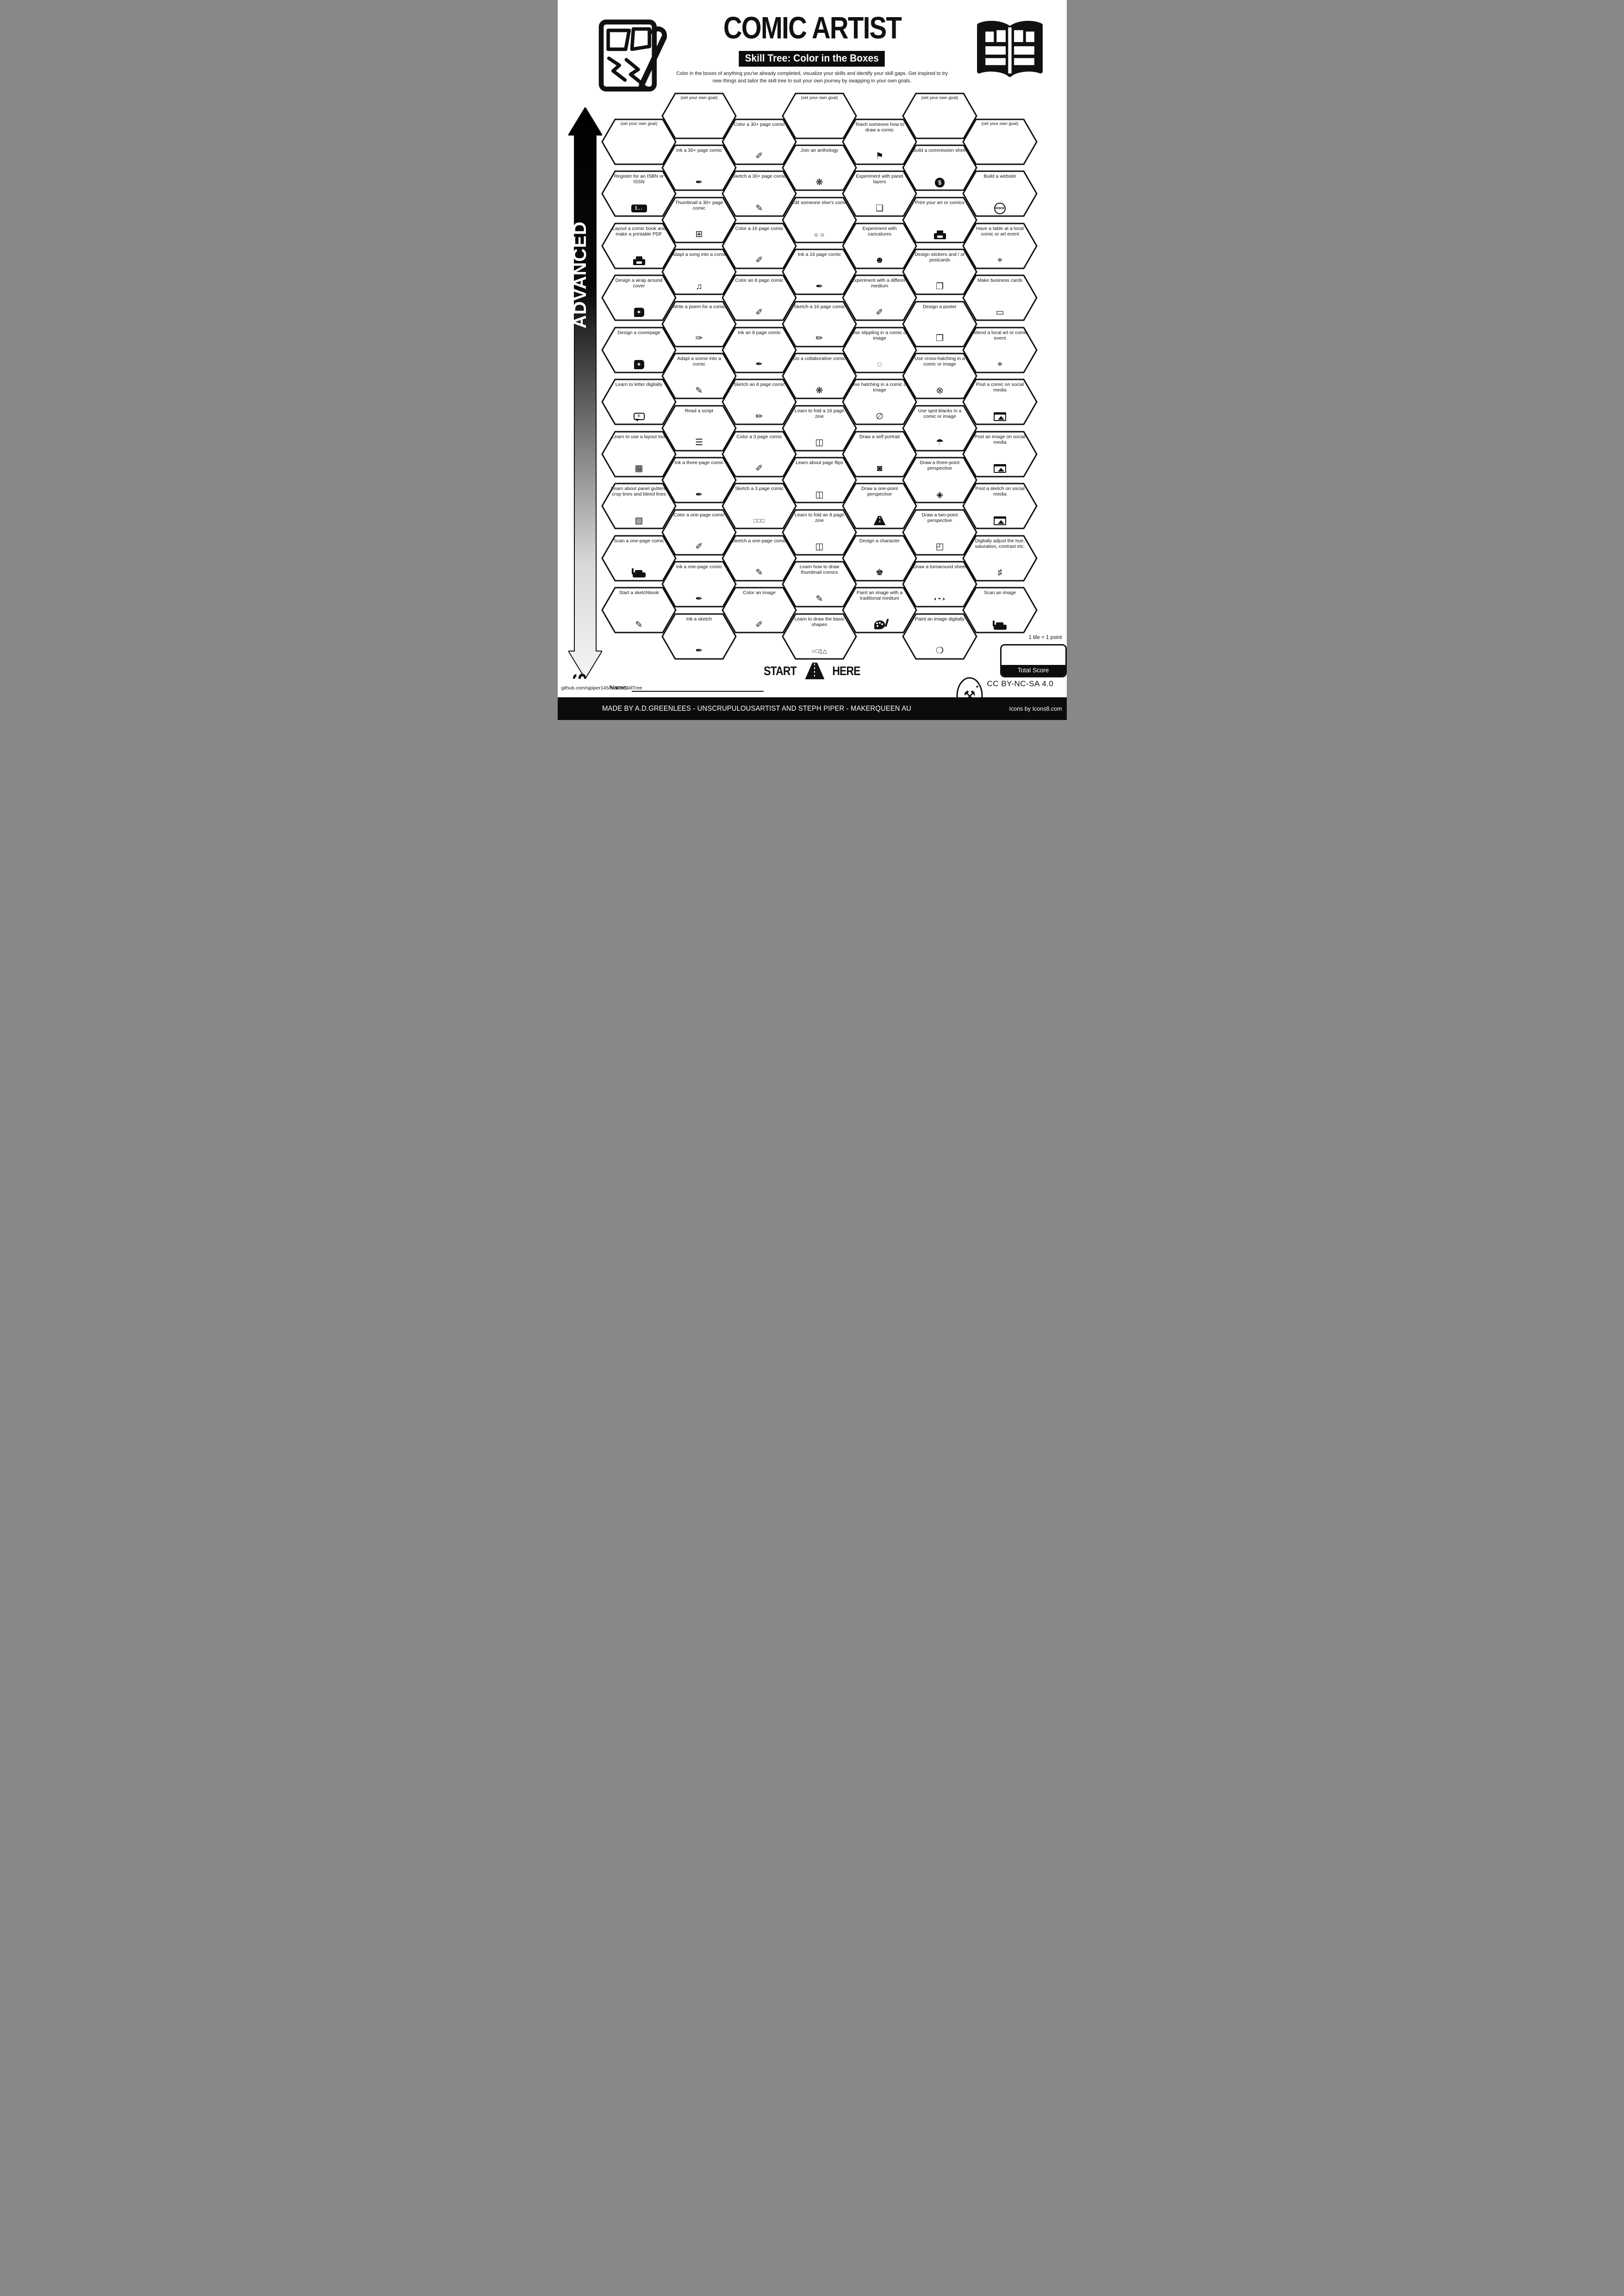 The height and width of the screenshot is (2296, 1624). I want to click on skill-hex: Draw a two-point perspective ◰, so click(939, 532).